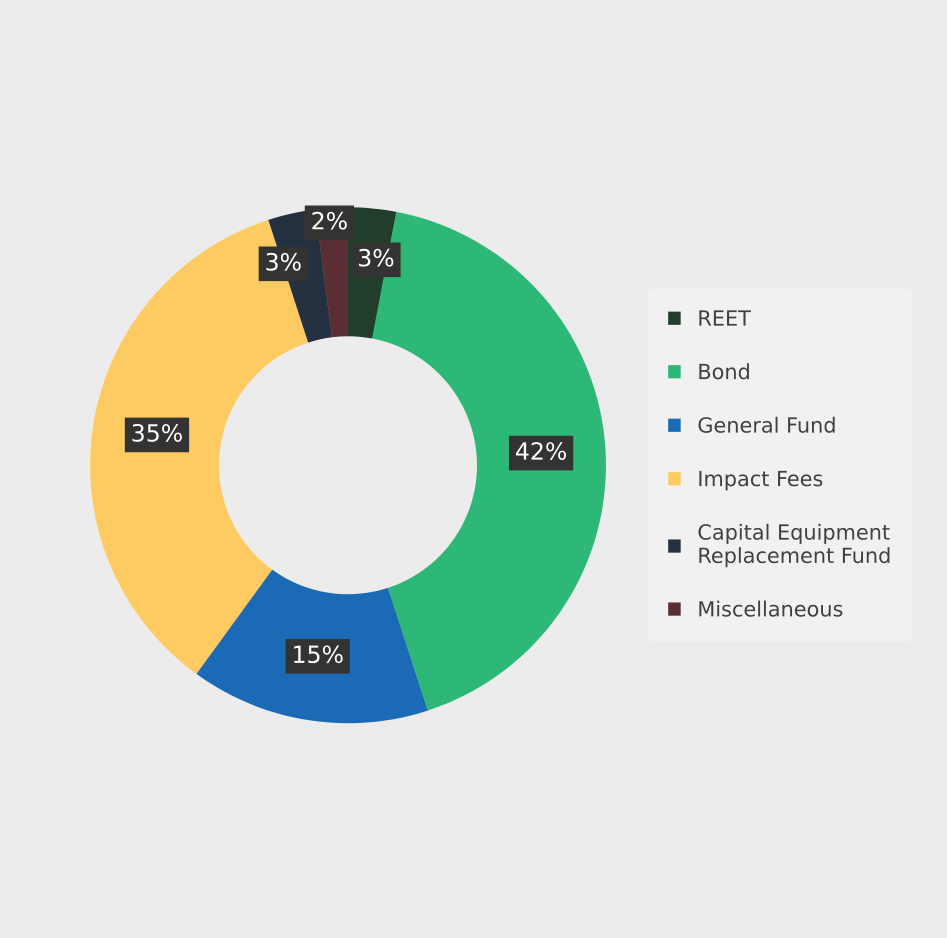 Image resolution: width=947 pixels, height=938 pixels. Describe the element at coordinates (157, 433) in the screenshot. I see `data-label: 35%` at that location.